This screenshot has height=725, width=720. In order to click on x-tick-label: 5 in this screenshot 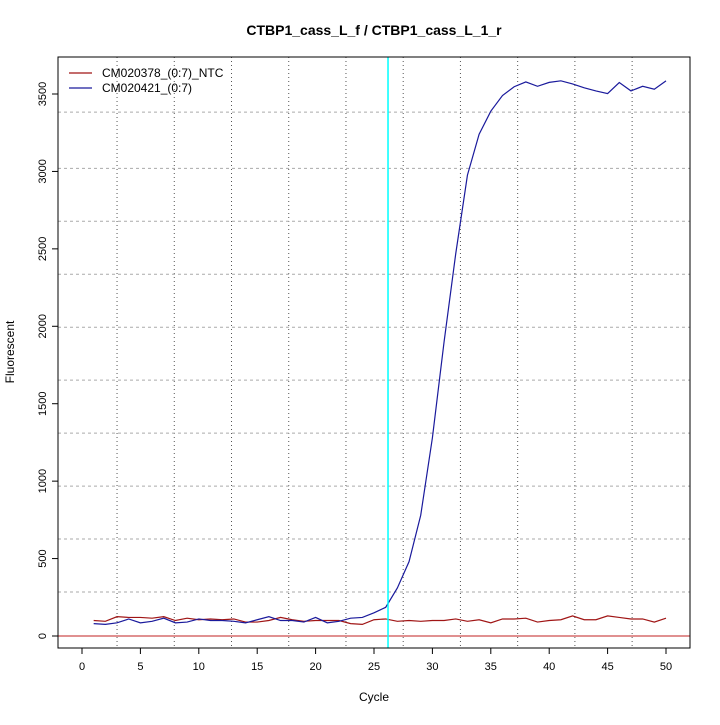, I will do `click(140, 667)`.